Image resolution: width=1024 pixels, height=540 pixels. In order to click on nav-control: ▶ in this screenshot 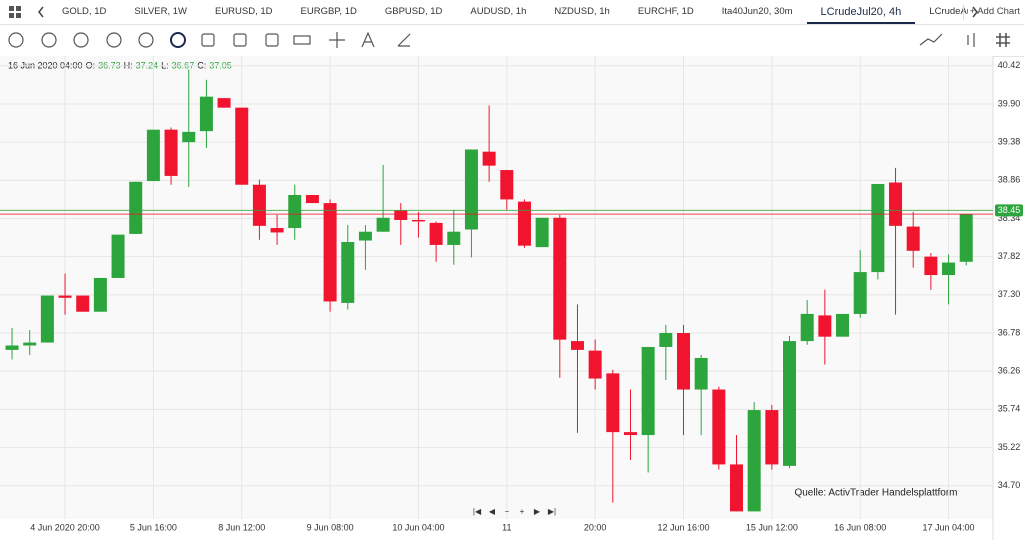, I will do `click(537, 511)`.